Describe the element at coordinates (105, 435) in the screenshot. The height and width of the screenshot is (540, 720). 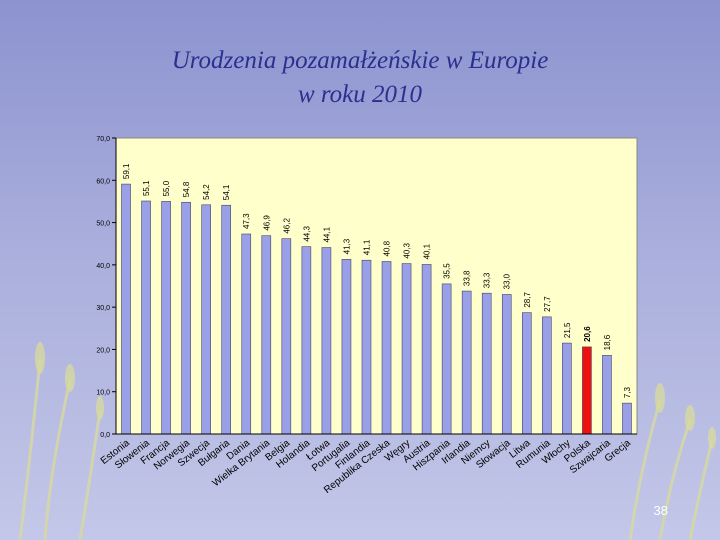
I see `y-tick-label: 0,0` at that location.